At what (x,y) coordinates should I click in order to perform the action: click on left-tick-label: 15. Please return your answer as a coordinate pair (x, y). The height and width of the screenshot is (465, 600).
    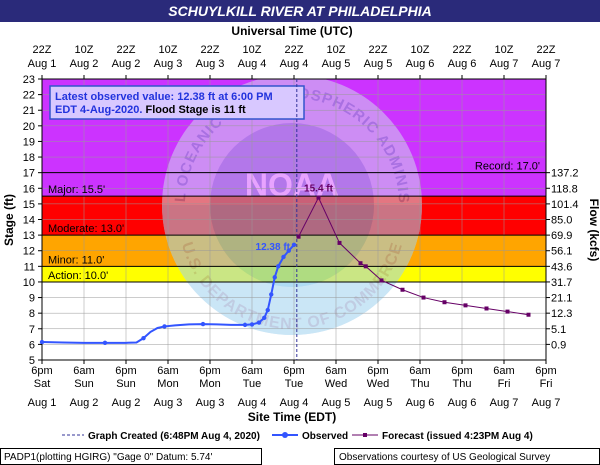
    Looking at the image, I should click on (29, 205).